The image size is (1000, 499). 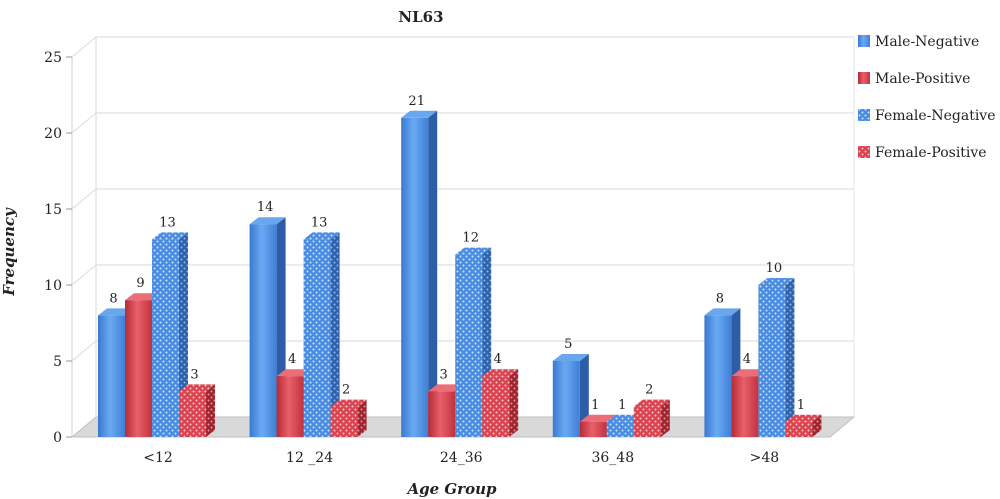 I want to click on y-tick-label: 20, so click(x=53, y=134).